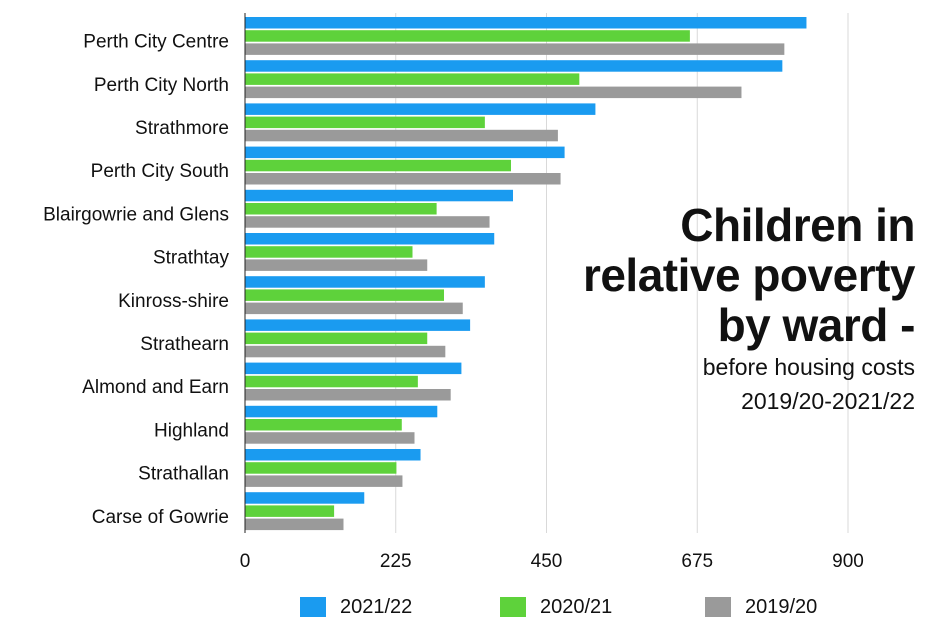 The height and width of the screenshot is (619, 939). I want to click on y-tick-label-almond-and-earn: Almond and Earn, so click(155, 387).